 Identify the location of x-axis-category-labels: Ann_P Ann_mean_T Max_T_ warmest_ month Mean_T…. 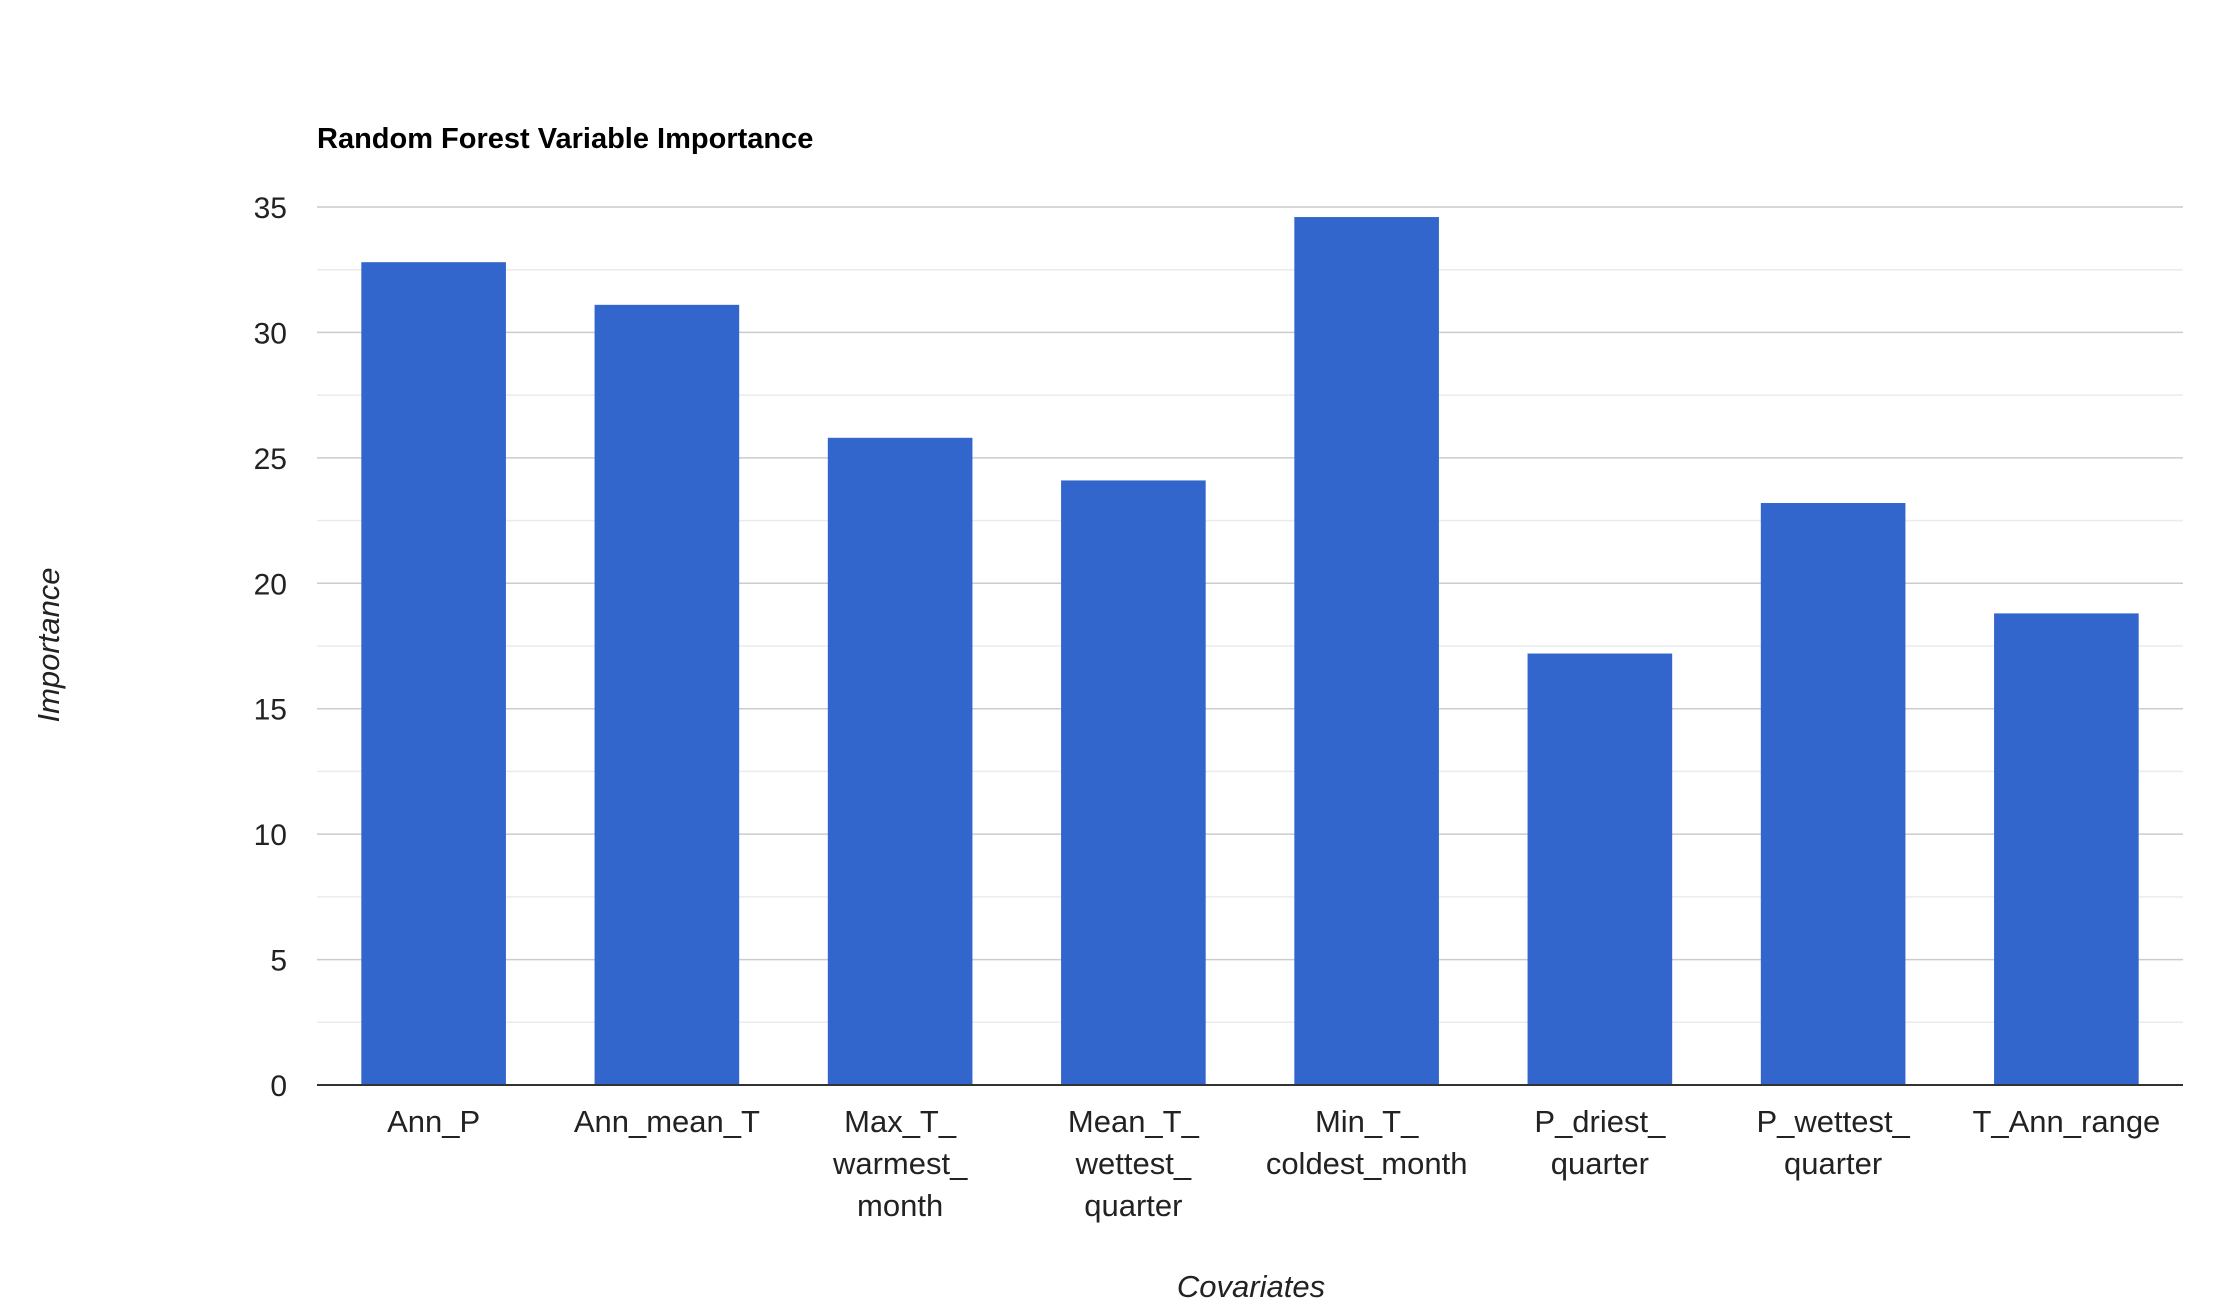
(1273, 1163).